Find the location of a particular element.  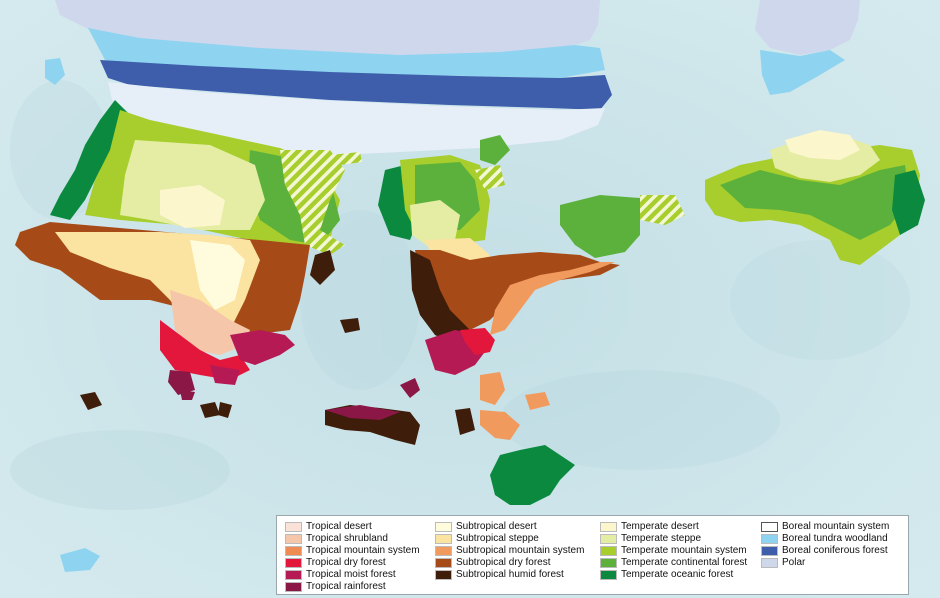

legend-item: Tropical rainforest is located at coordinates (335, 586).